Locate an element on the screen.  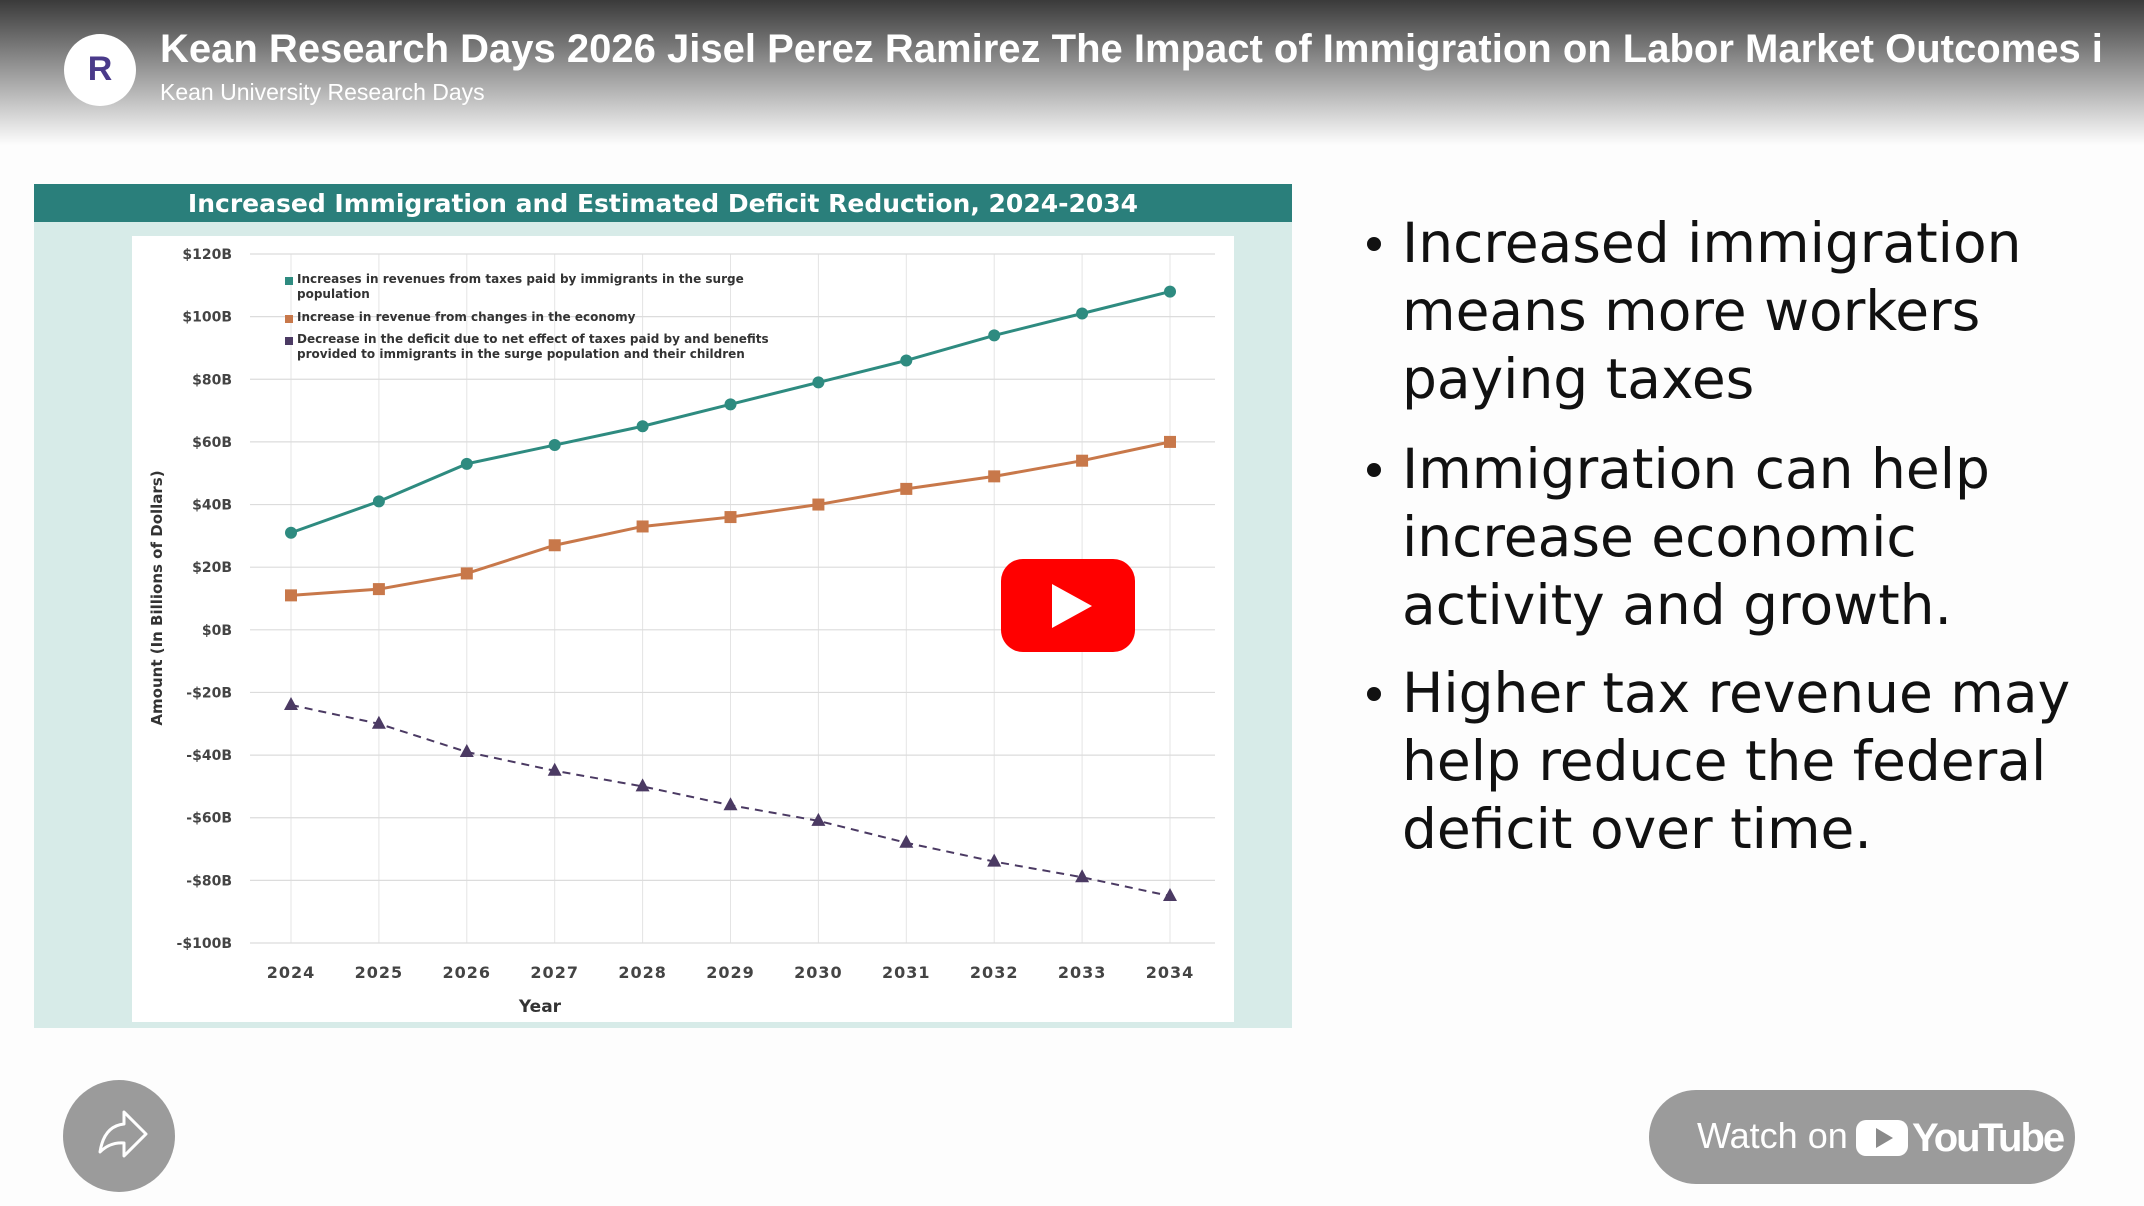
header-bar is located at coordinates (1072, 72).